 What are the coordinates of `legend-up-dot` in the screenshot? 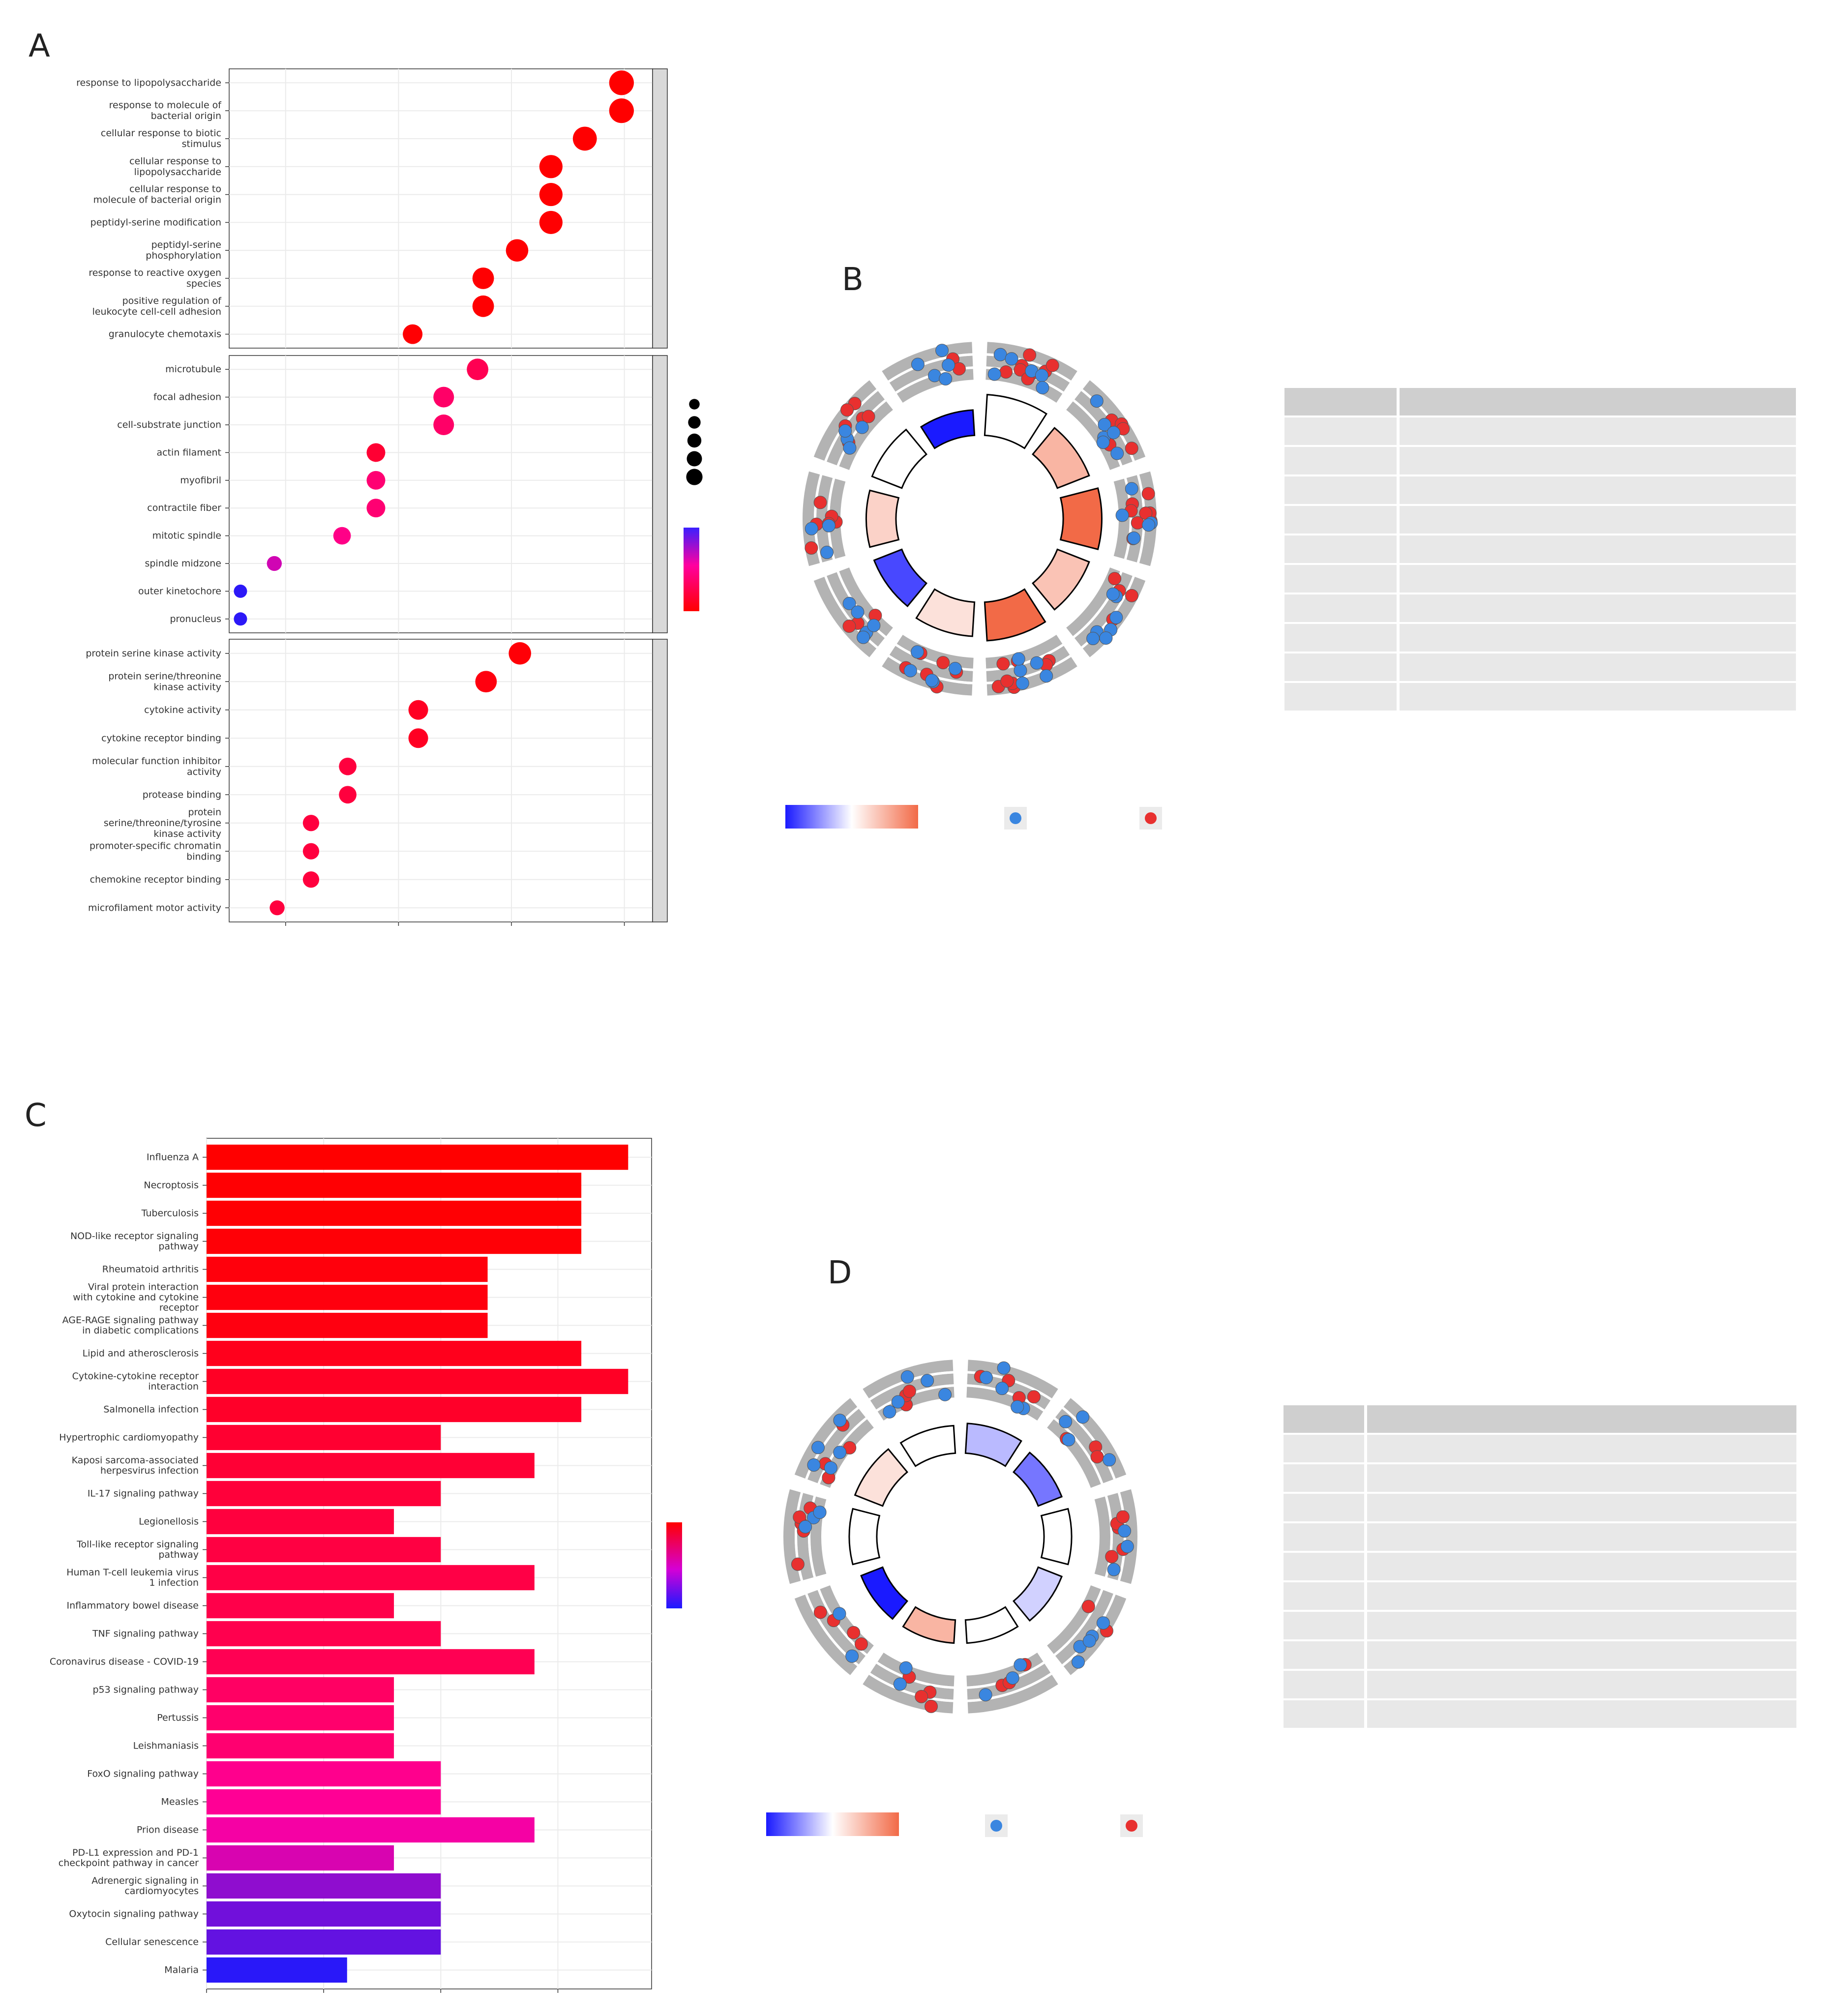 It's located at (1131, 1826).